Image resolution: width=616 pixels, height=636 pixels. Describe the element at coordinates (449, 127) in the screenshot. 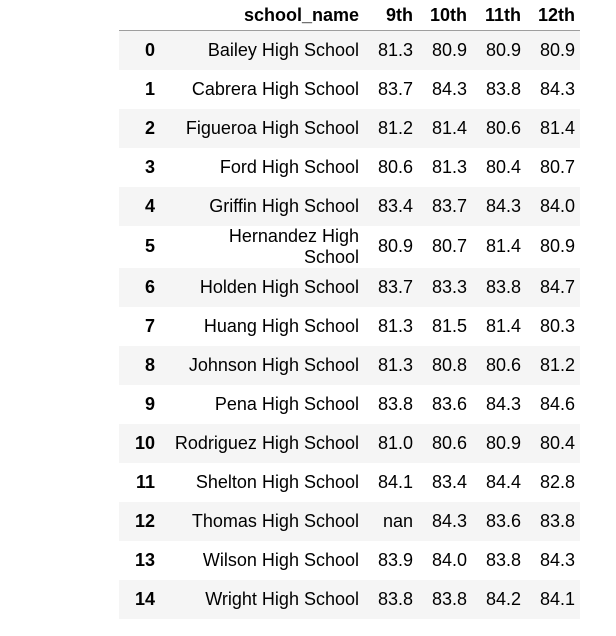

I see `cell-10th: 81.4` at that location.